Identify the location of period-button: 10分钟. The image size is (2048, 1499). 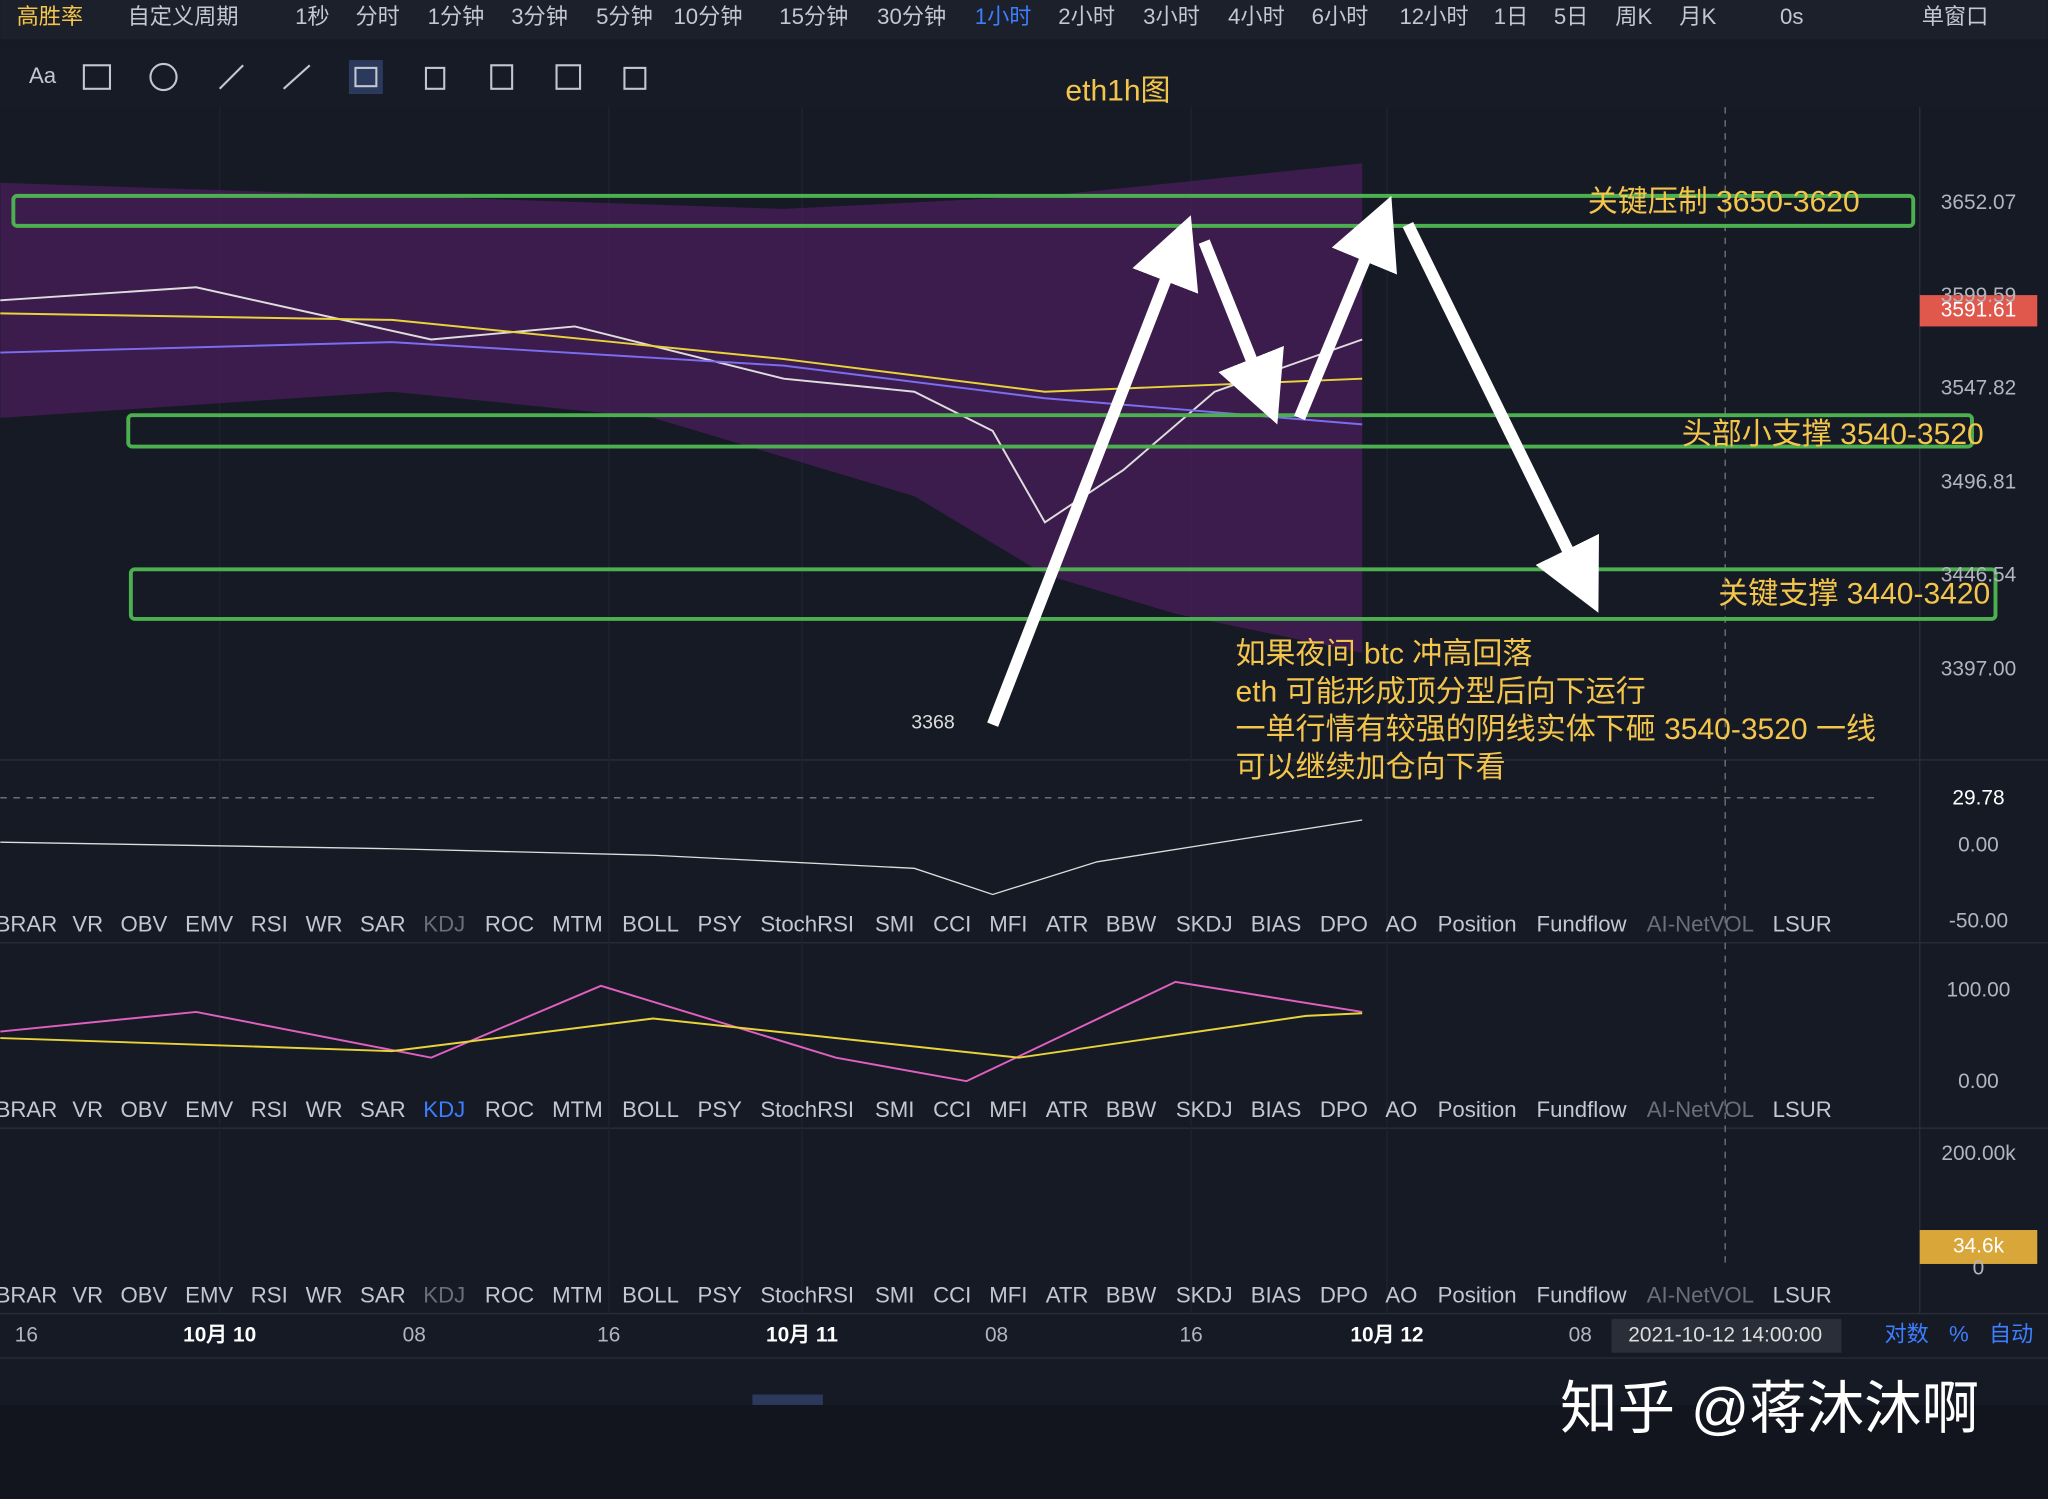
(707, 16).